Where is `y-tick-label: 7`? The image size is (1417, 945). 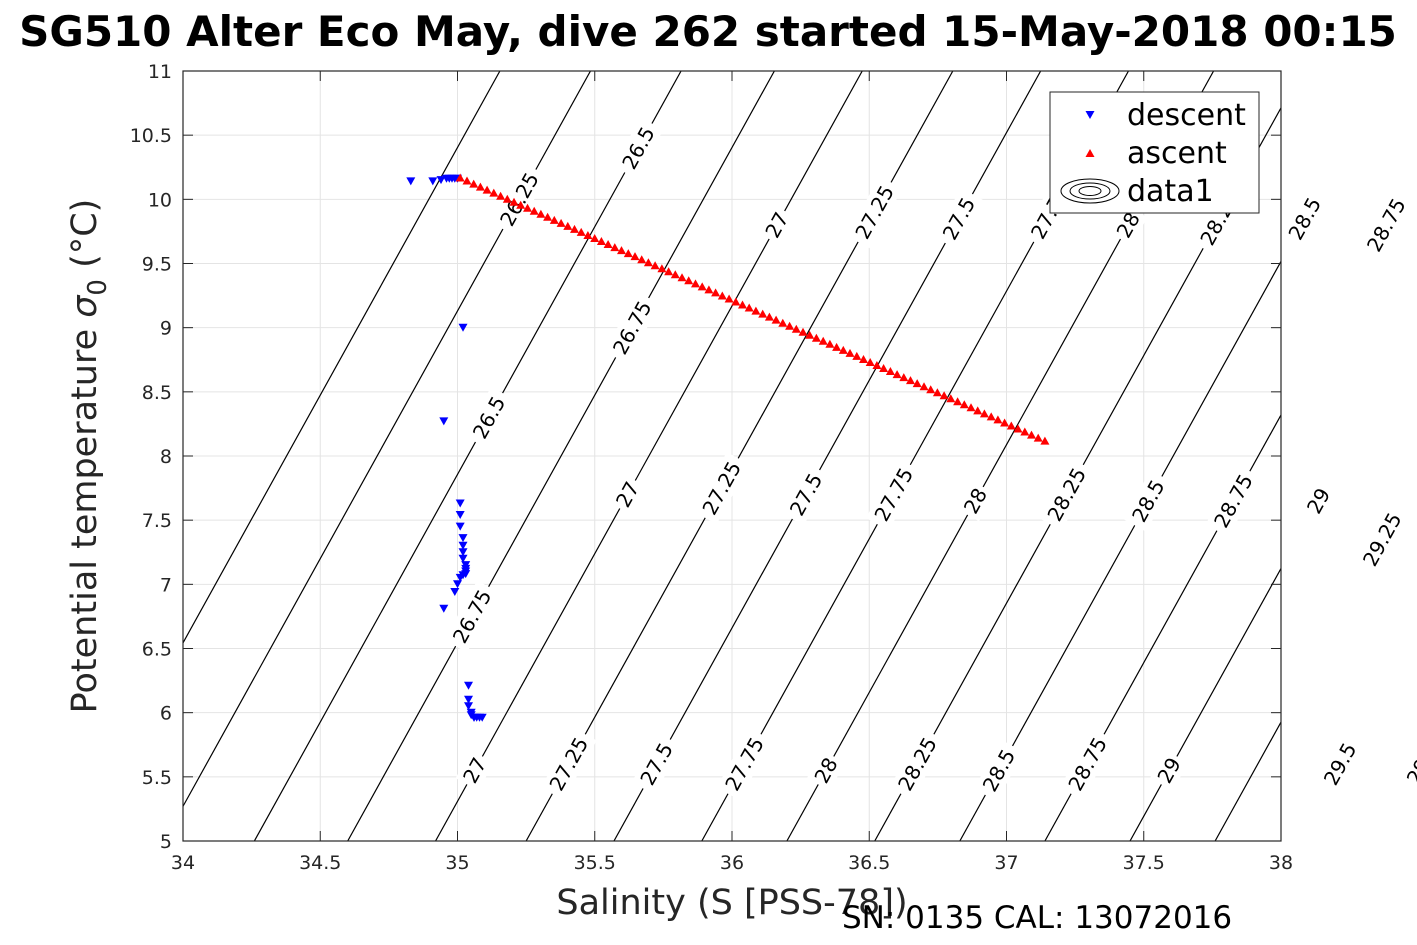 y-tick-label: 7 is located at coordinates (166, 585).